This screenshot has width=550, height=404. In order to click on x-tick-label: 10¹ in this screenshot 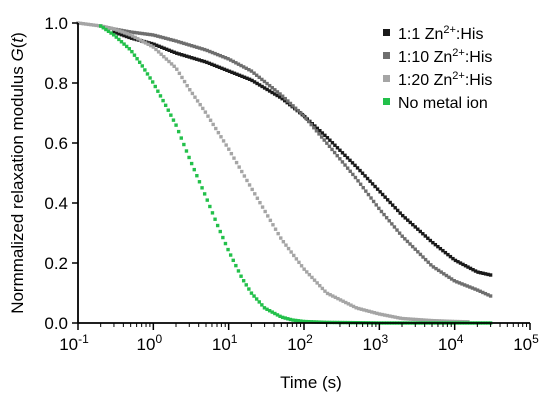, I will do `click(225, 343)`.